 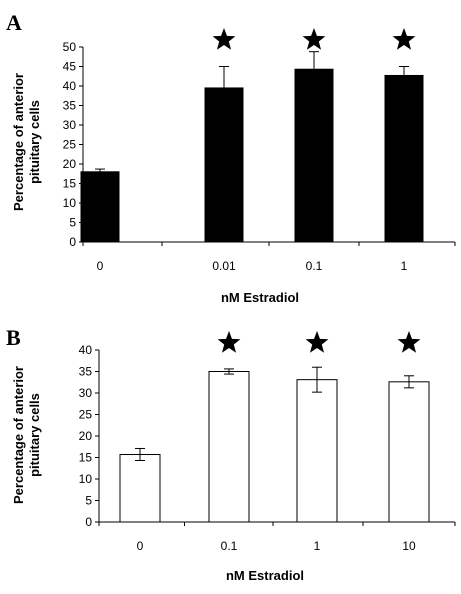 I want to click on panel-a-y-label-line1: Percentage of anterior, so click(x=18, y=142).